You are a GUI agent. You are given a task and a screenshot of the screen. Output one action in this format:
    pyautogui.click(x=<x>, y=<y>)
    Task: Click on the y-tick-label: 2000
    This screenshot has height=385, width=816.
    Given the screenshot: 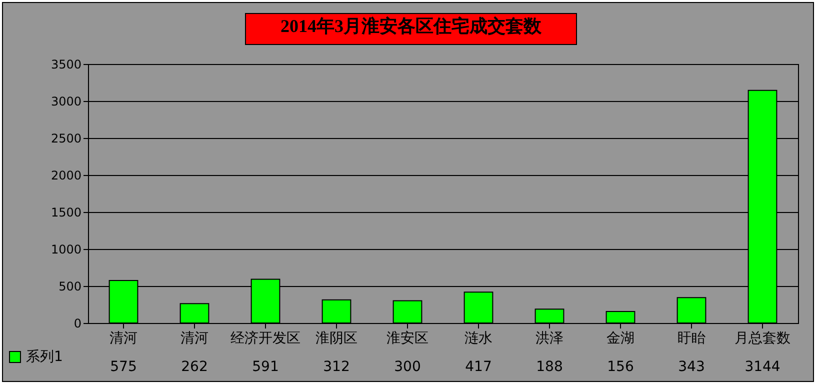 What is the action you would take?
    pyautogui.click(x=66, y=175)
    